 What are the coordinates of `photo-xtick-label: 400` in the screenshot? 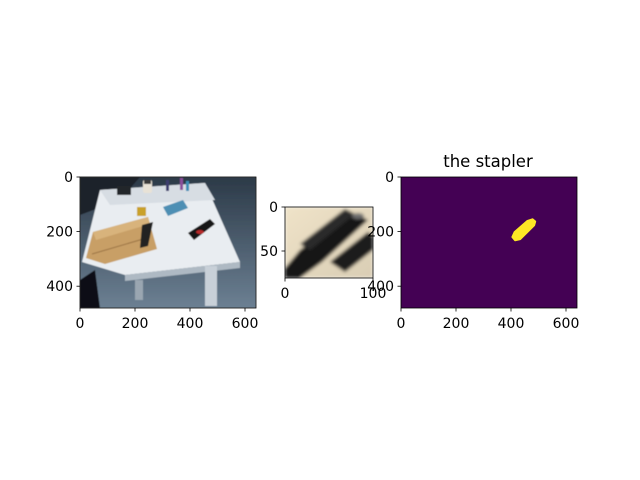 It's located at (190, 324).